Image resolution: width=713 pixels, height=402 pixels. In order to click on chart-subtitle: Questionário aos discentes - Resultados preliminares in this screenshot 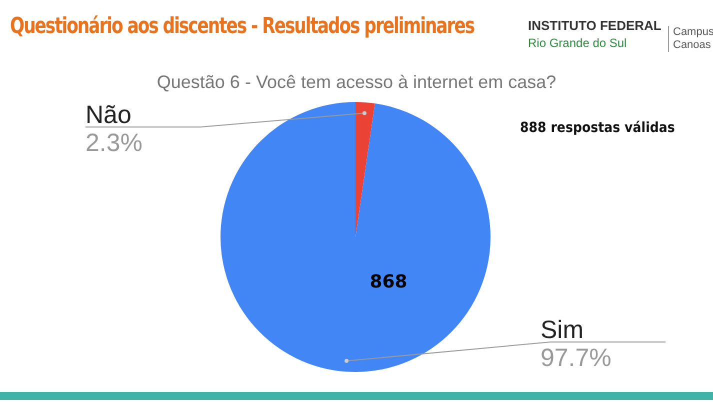, I will do `click(242, 26)`.